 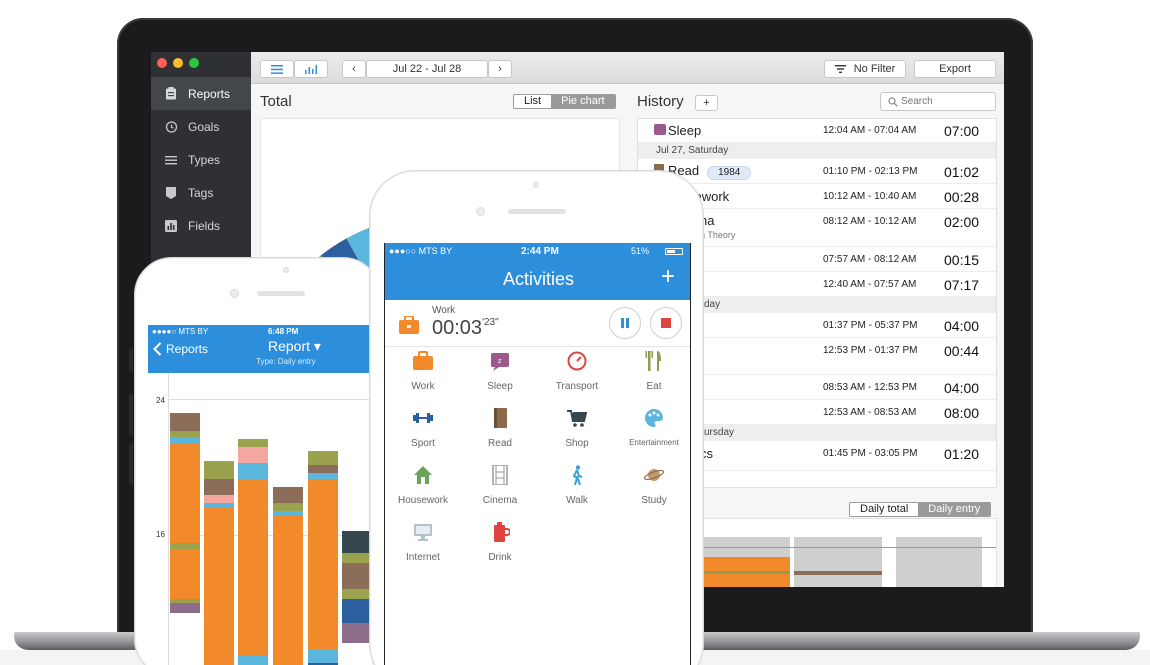 What do you see at coordinates (533, 101) in the screenshot?
I see `list-tab: List` at bounding box center [533, 101].